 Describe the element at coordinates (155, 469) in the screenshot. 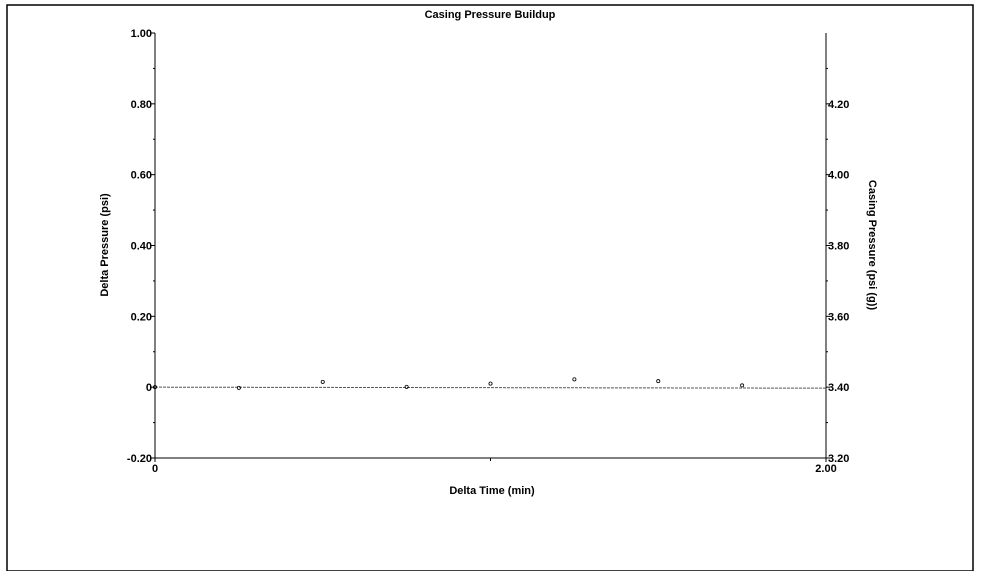

I see `x-tick-label: 0` at that location.